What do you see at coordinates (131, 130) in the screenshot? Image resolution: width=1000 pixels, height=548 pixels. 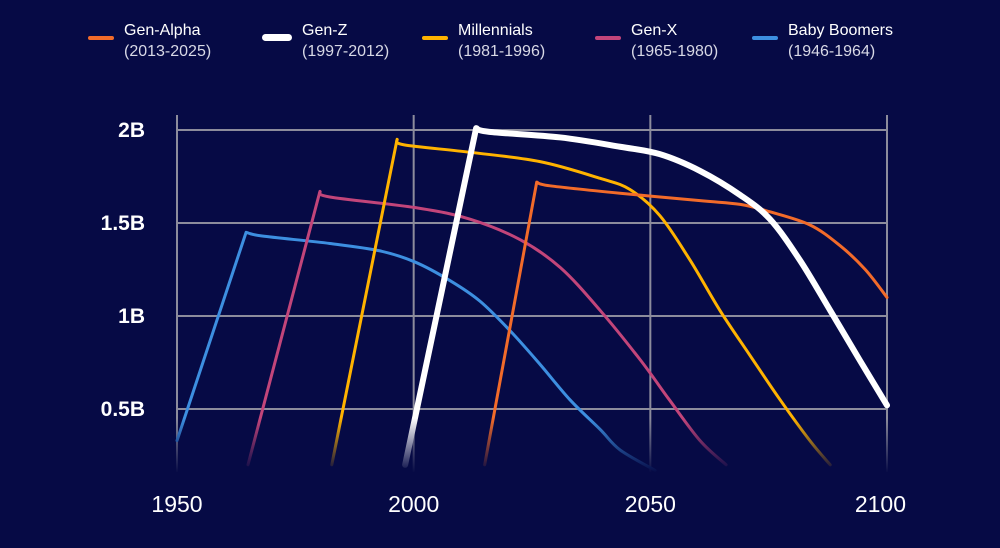 I see `y-tick-label: 2B` at bounding box center [131, 130].